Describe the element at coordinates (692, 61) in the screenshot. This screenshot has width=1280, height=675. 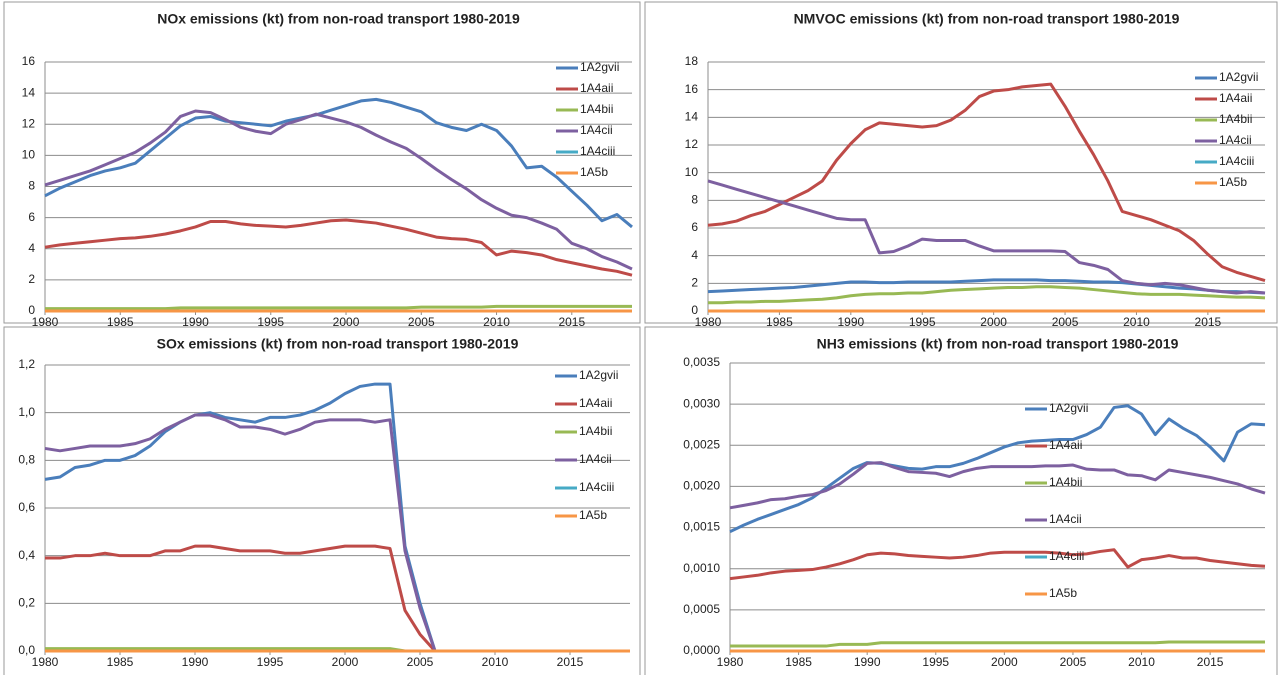
I see `y-tick-label: 18` at that location.